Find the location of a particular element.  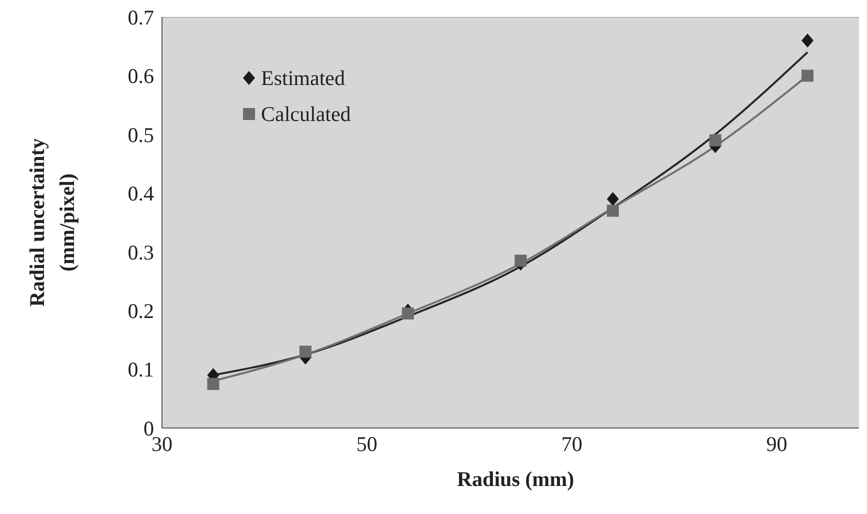

y-tick-label: 0.7 is located at coordinates (141, 17).